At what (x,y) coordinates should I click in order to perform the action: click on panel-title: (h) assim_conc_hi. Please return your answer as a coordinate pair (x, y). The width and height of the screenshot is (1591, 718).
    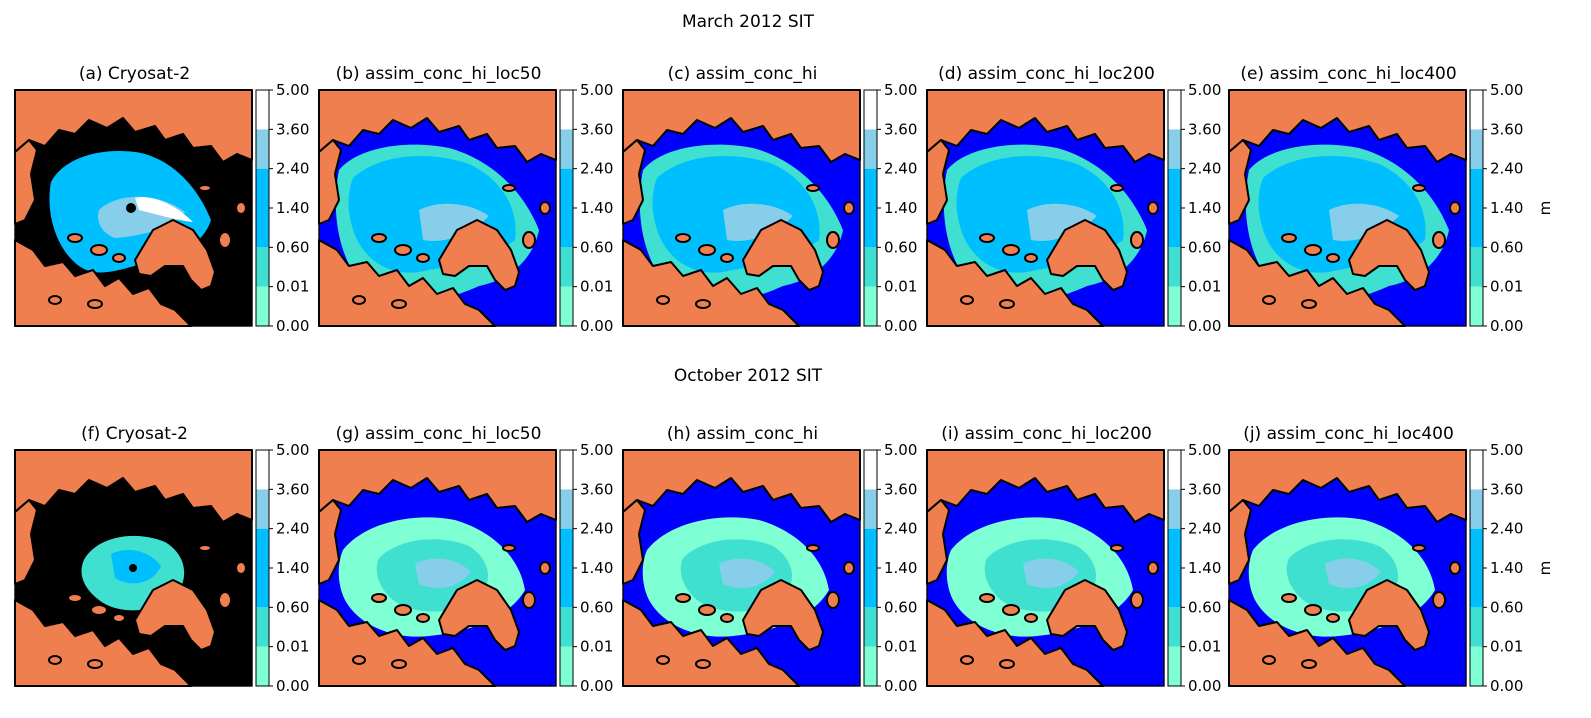
    Looking at the image, I should click on (742, 434).